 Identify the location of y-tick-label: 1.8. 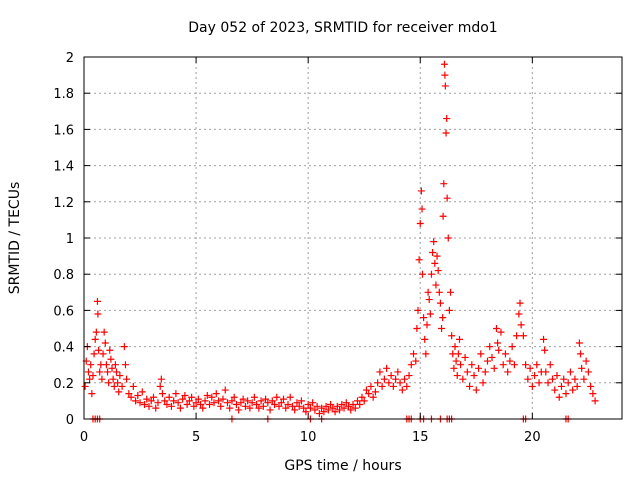
(63, 94).